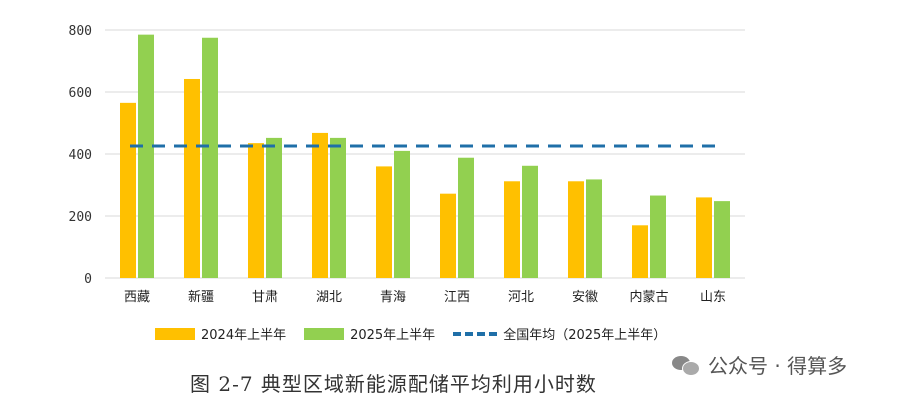 Image resolution: width=906 pixels, height=402 pixels. I want to click on y-tick-label: 600, so click(80, 93).